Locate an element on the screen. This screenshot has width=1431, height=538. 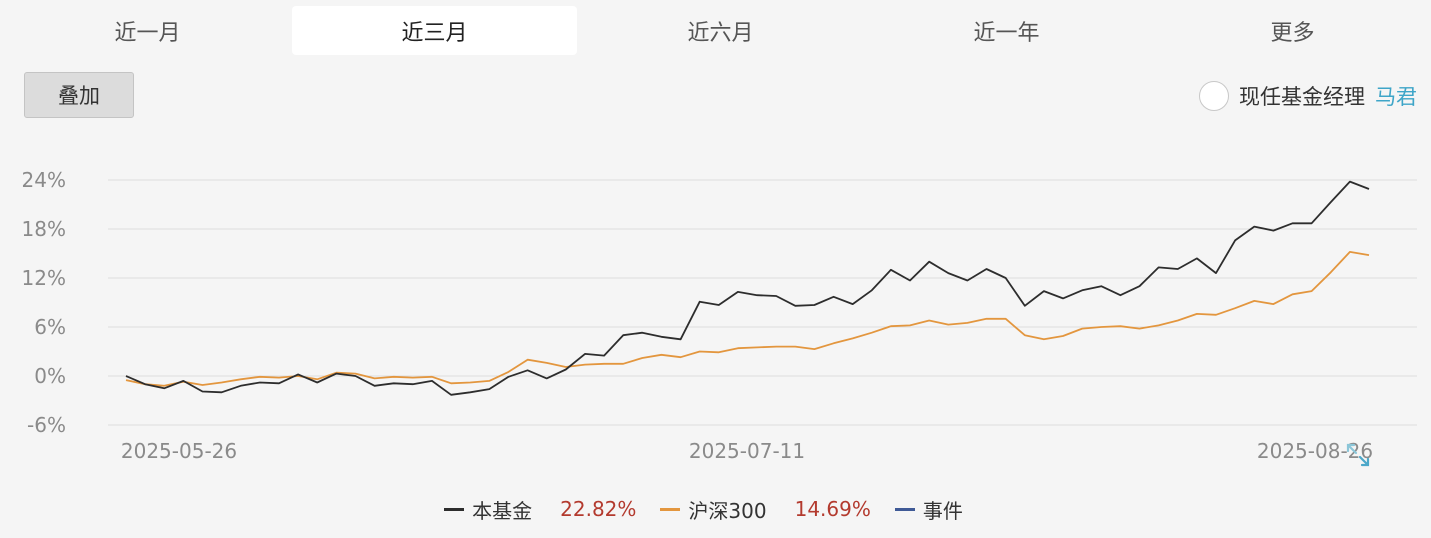
x-axis-ticks: 2025-05-26 2025-07-11 2025-08-26 is located at coordinates (747, 451).